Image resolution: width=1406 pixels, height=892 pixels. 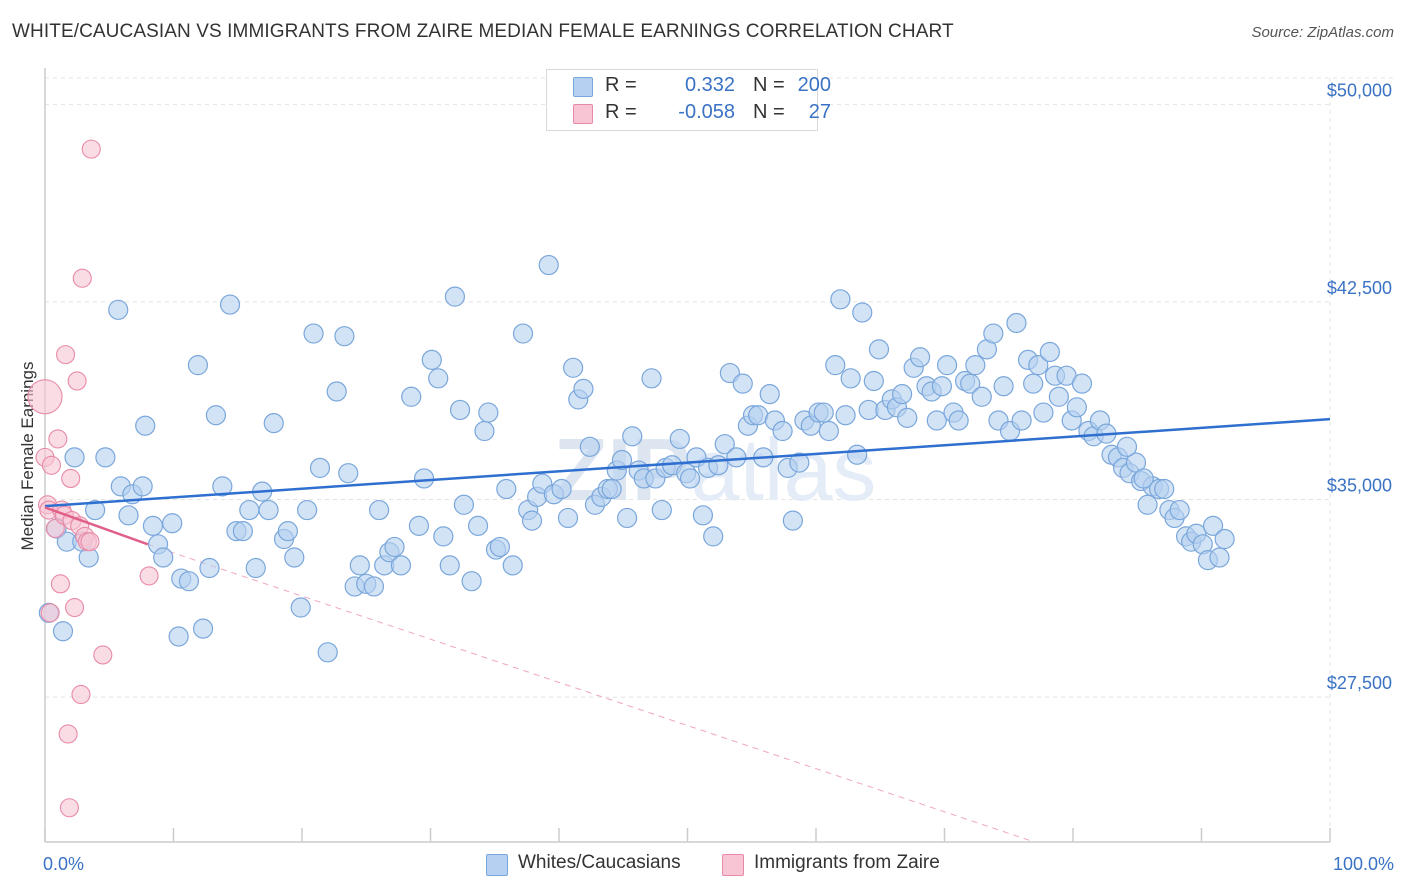 I want to click on y-tick-label: $27,500, so click(x=1359, y=683).